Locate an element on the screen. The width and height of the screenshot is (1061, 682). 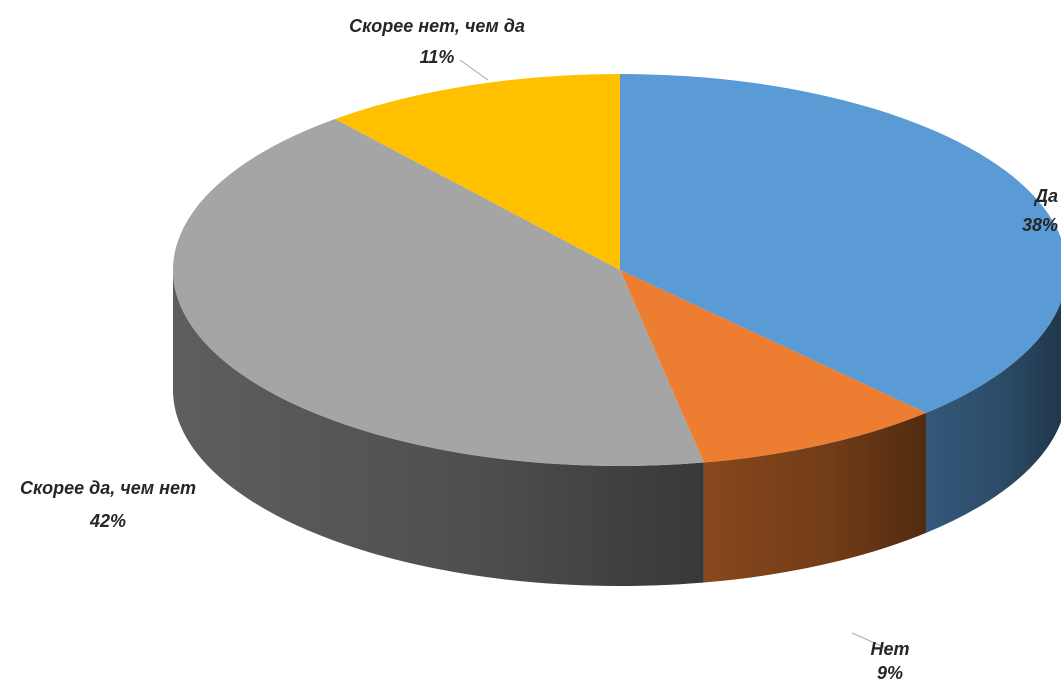
slice-label-net: Нет 9% is located at coordinates (880, 657).